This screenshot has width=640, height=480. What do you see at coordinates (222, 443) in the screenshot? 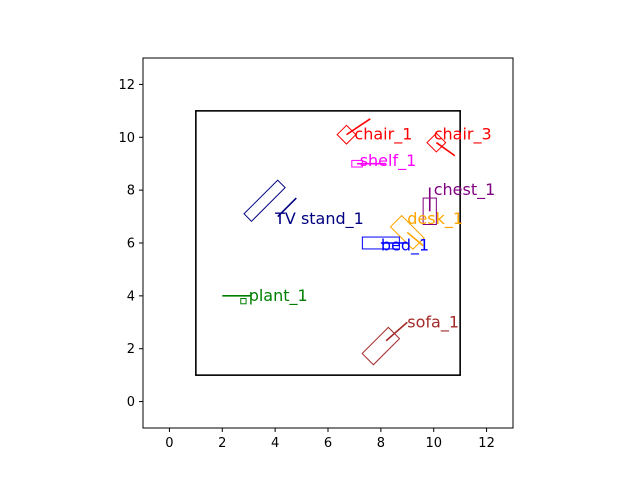
I see `x-tick-label: 2` at bounding box center [222, 443].